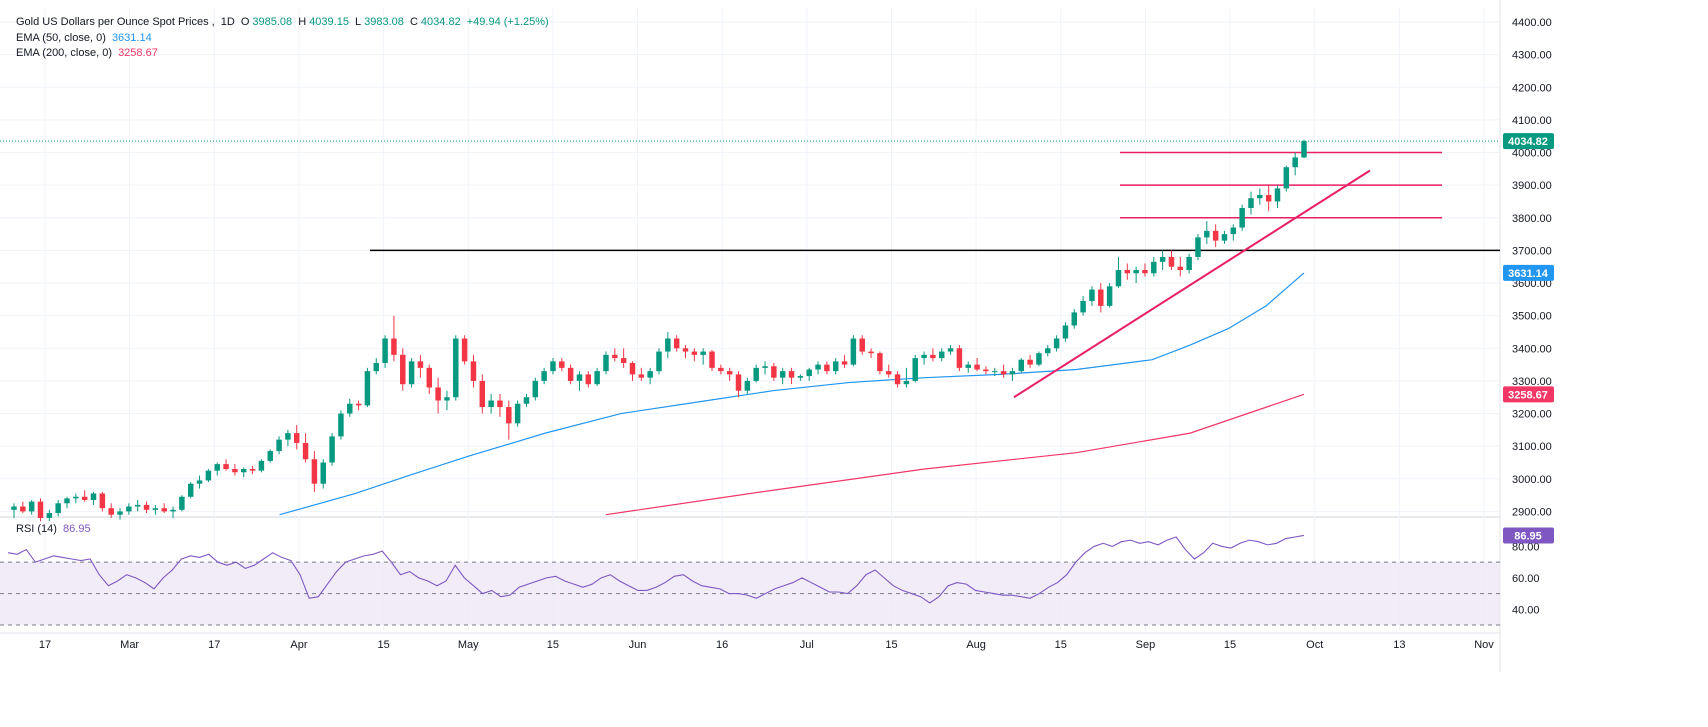 This screenshot has width=1708, height=727. What do you see at coordinates (131, 38) in the screenshot?
I see `ema50-value: 3631.14` at bounding box center [131, 38].